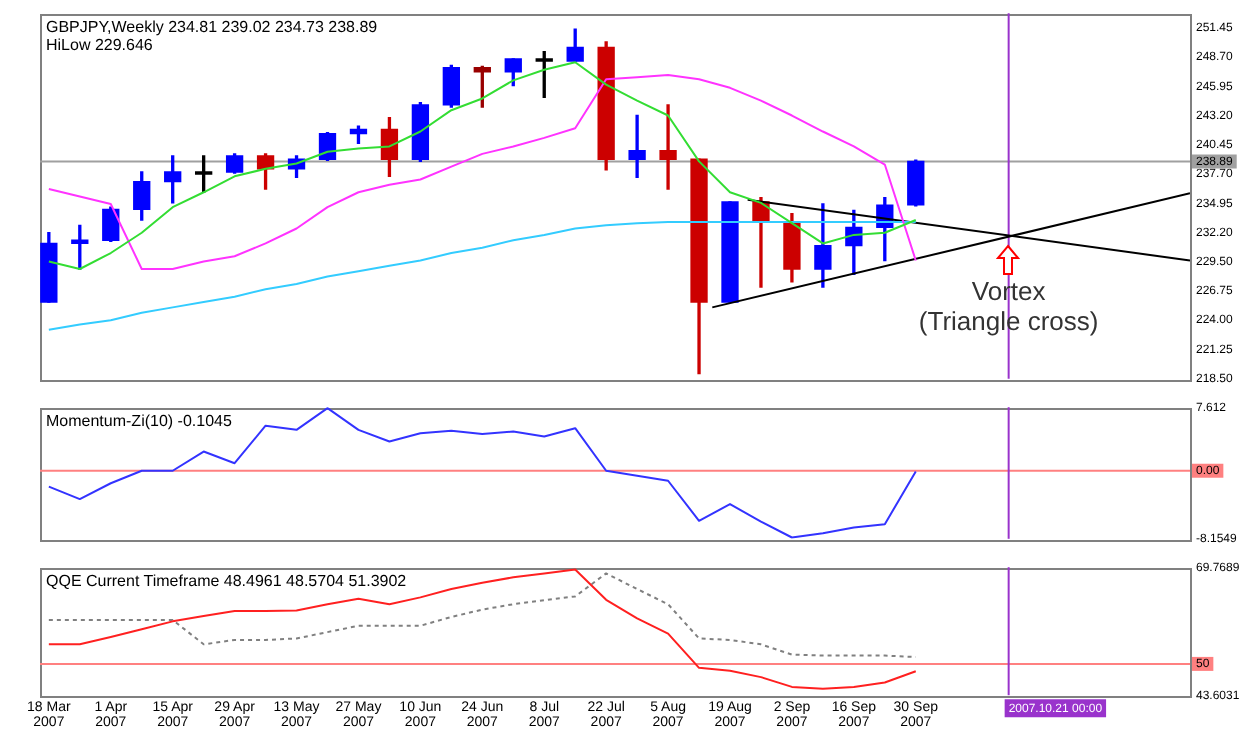 The width and height of the screenshot is (1250, 734). Describe the element at coordinates (226, 581) in the screenshot. I see `chart-title: QQE Current Timeframe 48.4961 48.5704 51.3902` at that location.